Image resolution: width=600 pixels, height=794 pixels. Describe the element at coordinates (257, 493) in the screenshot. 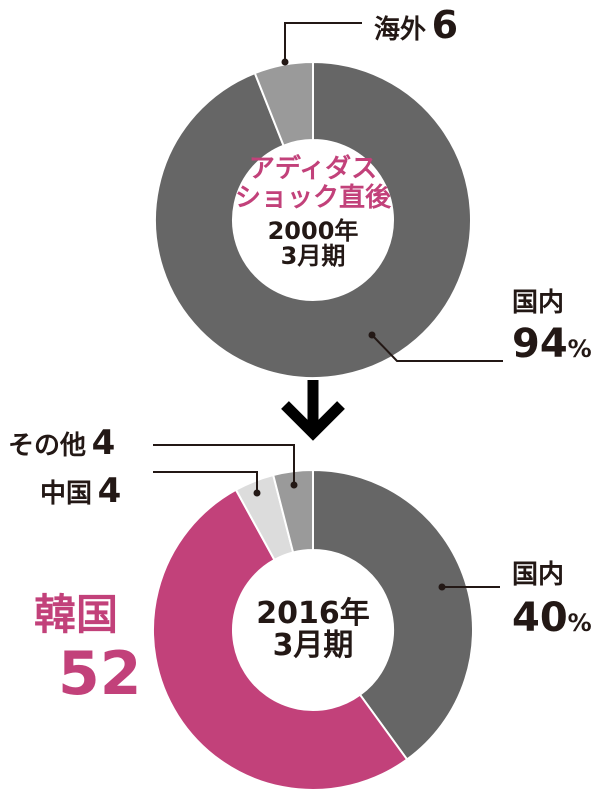

I see `leader-dot-china` at that location.